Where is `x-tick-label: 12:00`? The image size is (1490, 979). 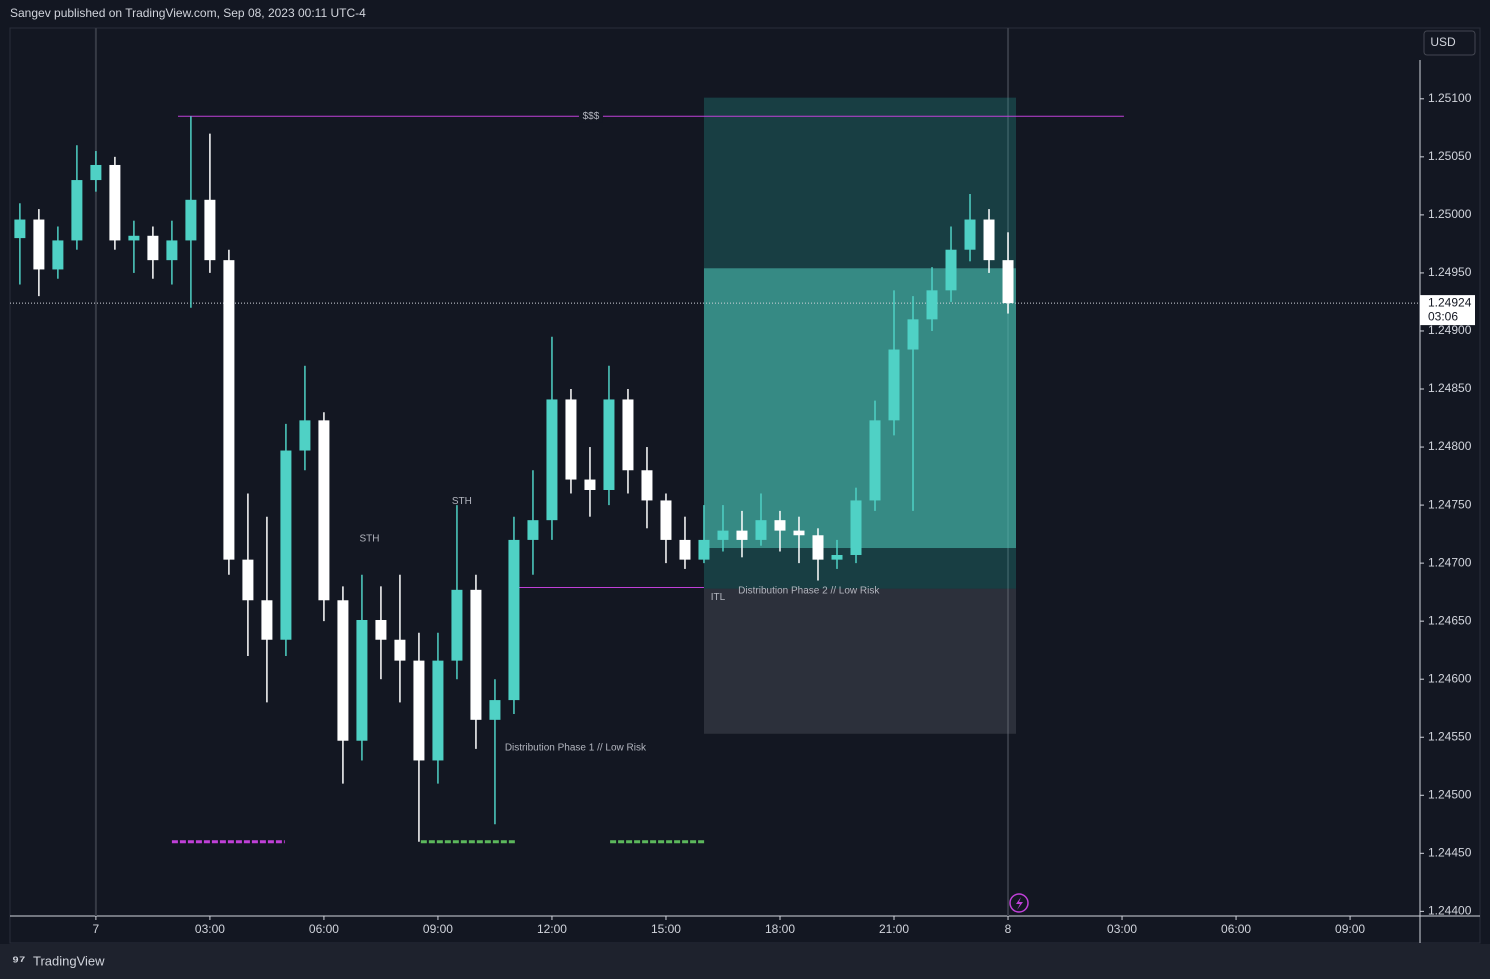 x-tick-label: 12:00 is located at coordinates (552, 929).